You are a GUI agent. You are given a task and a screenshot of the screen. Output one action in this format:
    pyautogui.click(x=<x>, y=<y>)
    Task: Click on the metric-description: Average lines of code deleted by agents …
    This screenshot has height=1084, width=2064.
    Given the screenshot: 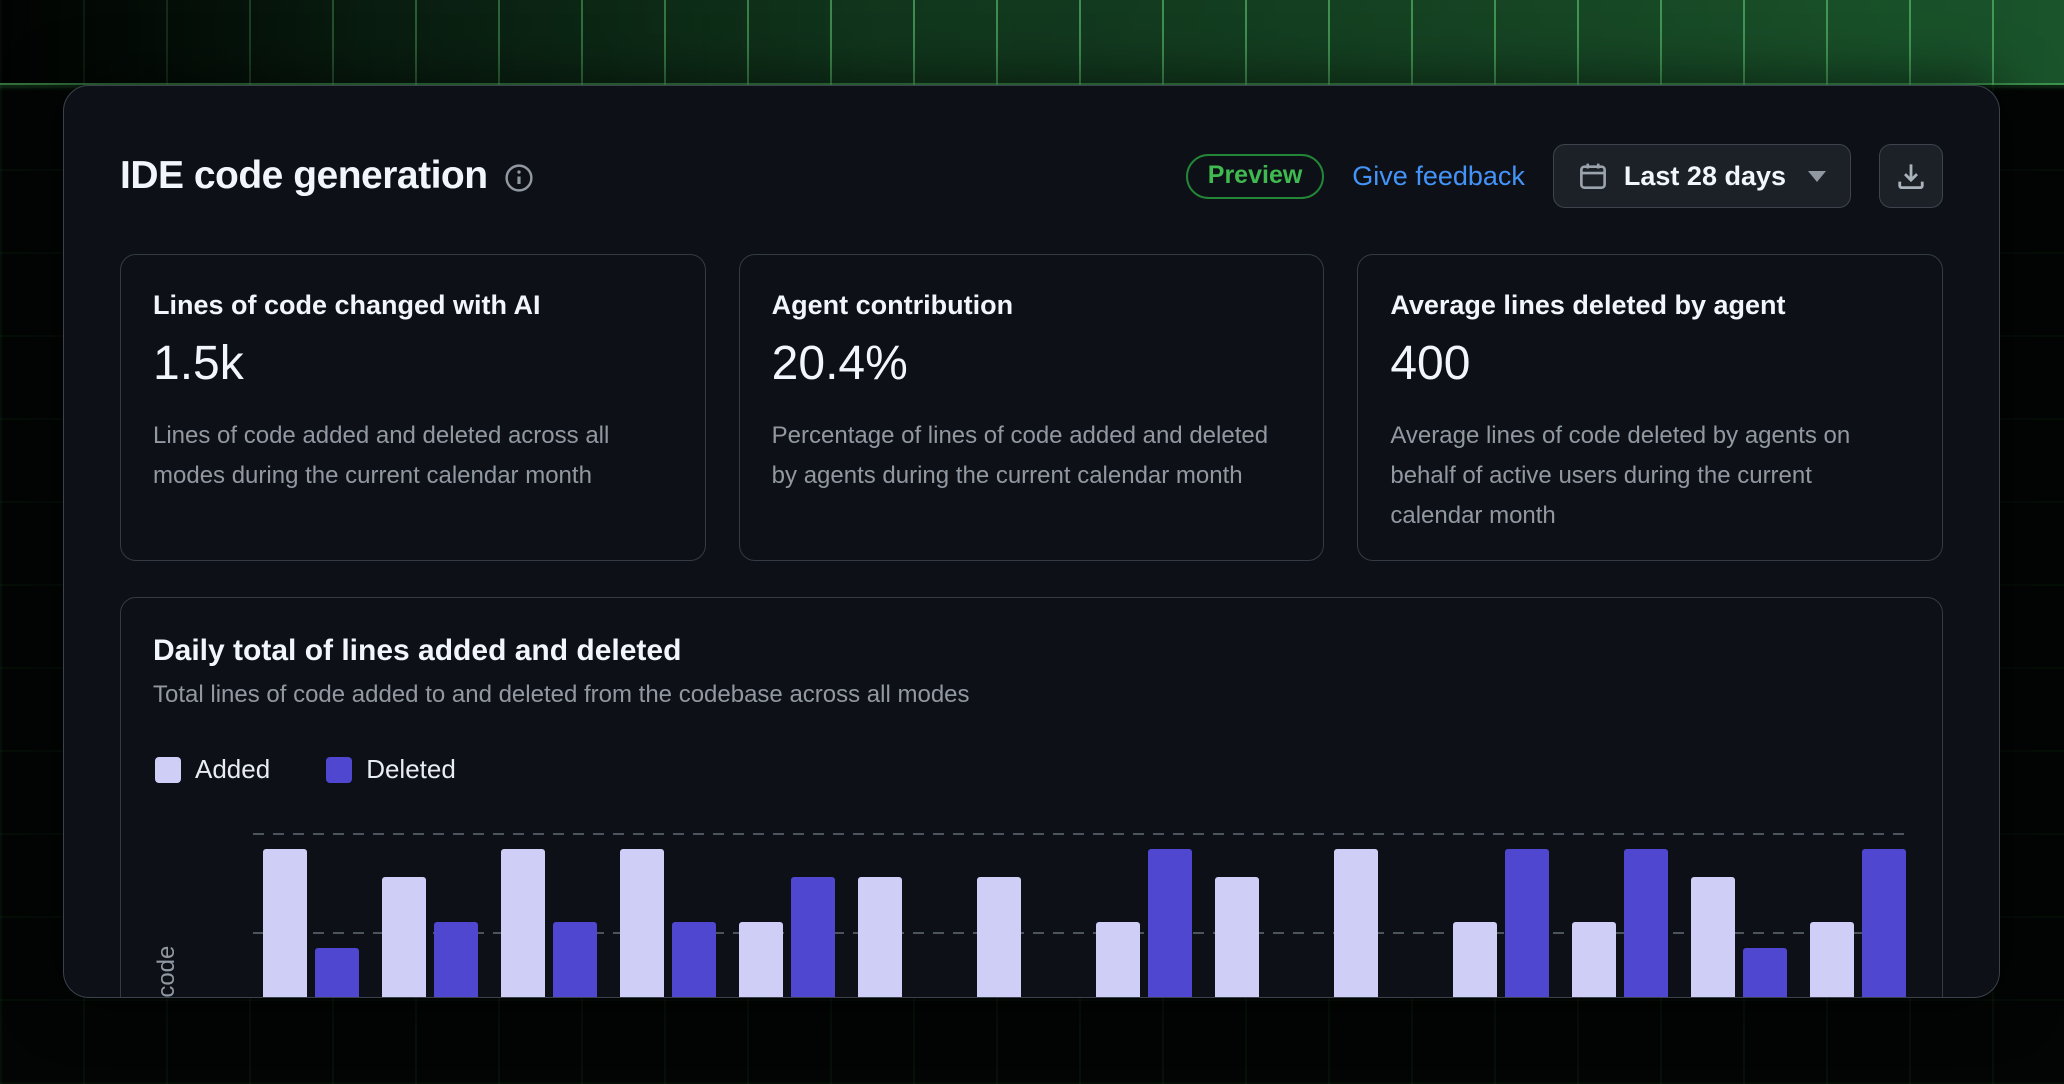 What is the action you would take?
    pyautogui.click(x=1620, y=475)
    